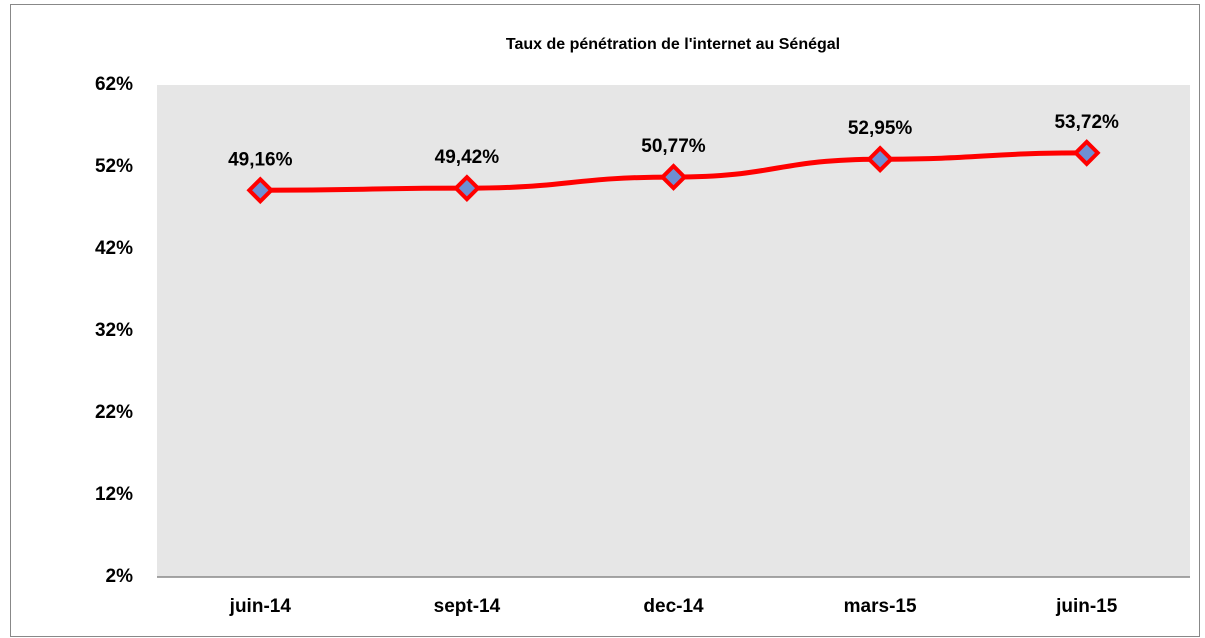 The image size is (1205, 638). Describe the element at coordinates (1086, 122) in the screenshot. I see `data-label: 53,72%` at that location.